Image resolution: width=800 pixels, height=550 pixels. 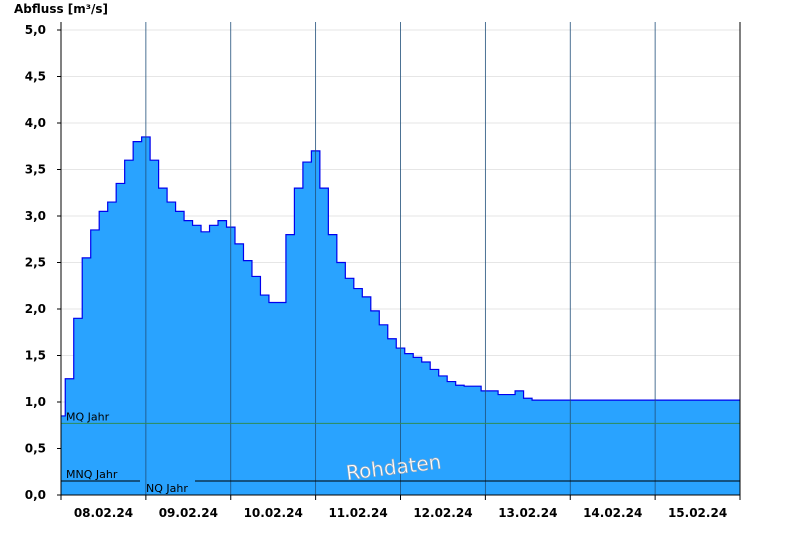 I want to click on reference-lines: MQ Jahr MNQ Jahr NQ Jahr, so click(x=400, y=452).